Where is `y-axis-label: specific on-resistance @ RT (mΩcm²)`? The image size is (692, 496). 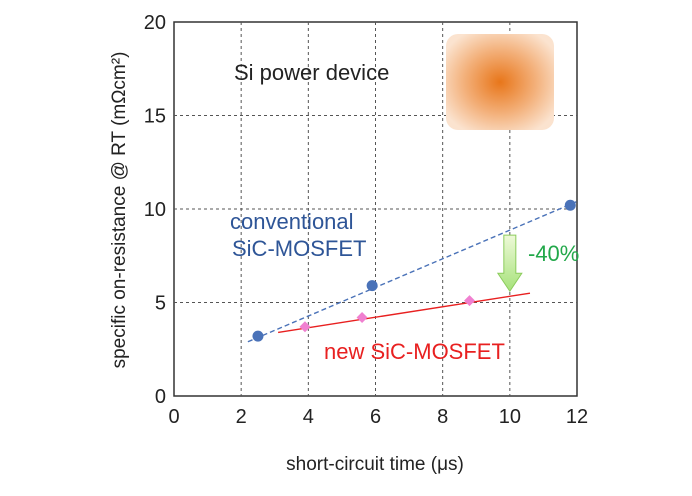 y-axis-label: specific on-resistance @ RT (mΩcm²) is located at coordinates (119, 210).